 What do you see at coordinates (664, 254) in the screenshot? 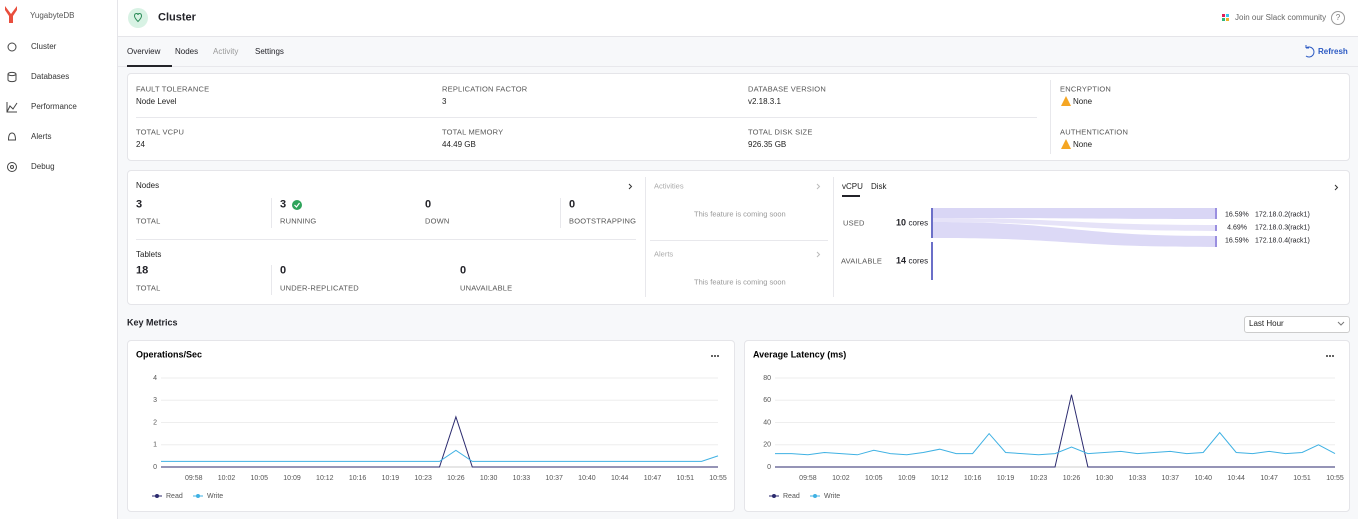
I see `section-title: Alerts` at bounding box center [664, 254].